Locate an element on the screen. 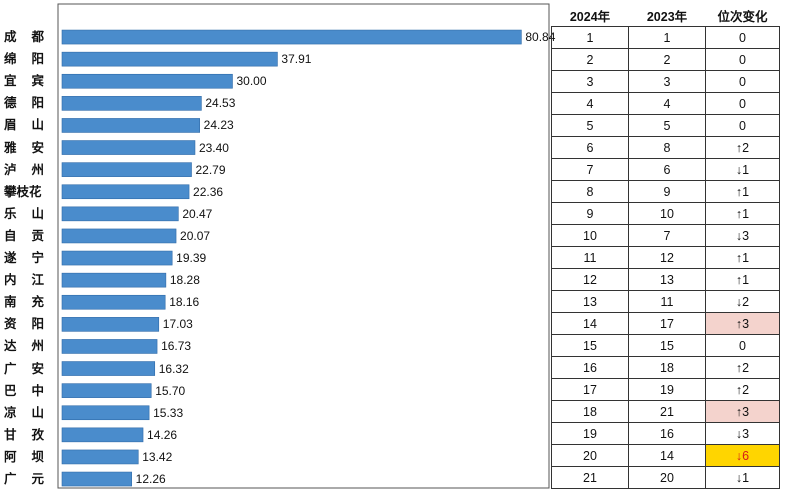 This screenshot has width=800, height=497. rank-2023-cell: 2 is located at coordinates (667, 59).